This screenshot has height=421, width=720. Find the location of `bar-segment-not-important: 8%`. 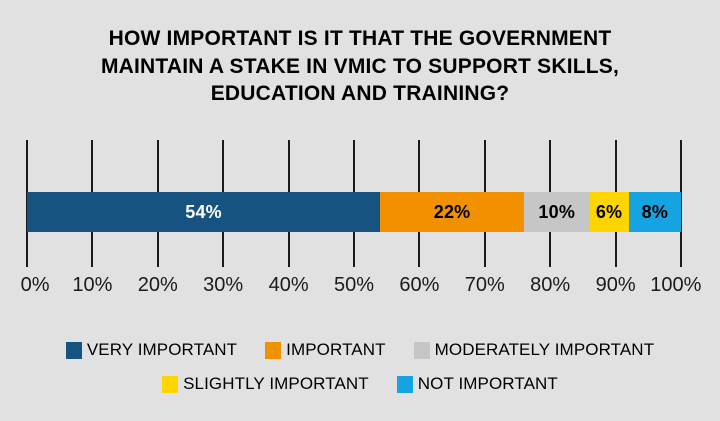

bar-segment-not-important: 8% is located at coordinates (654, 212).